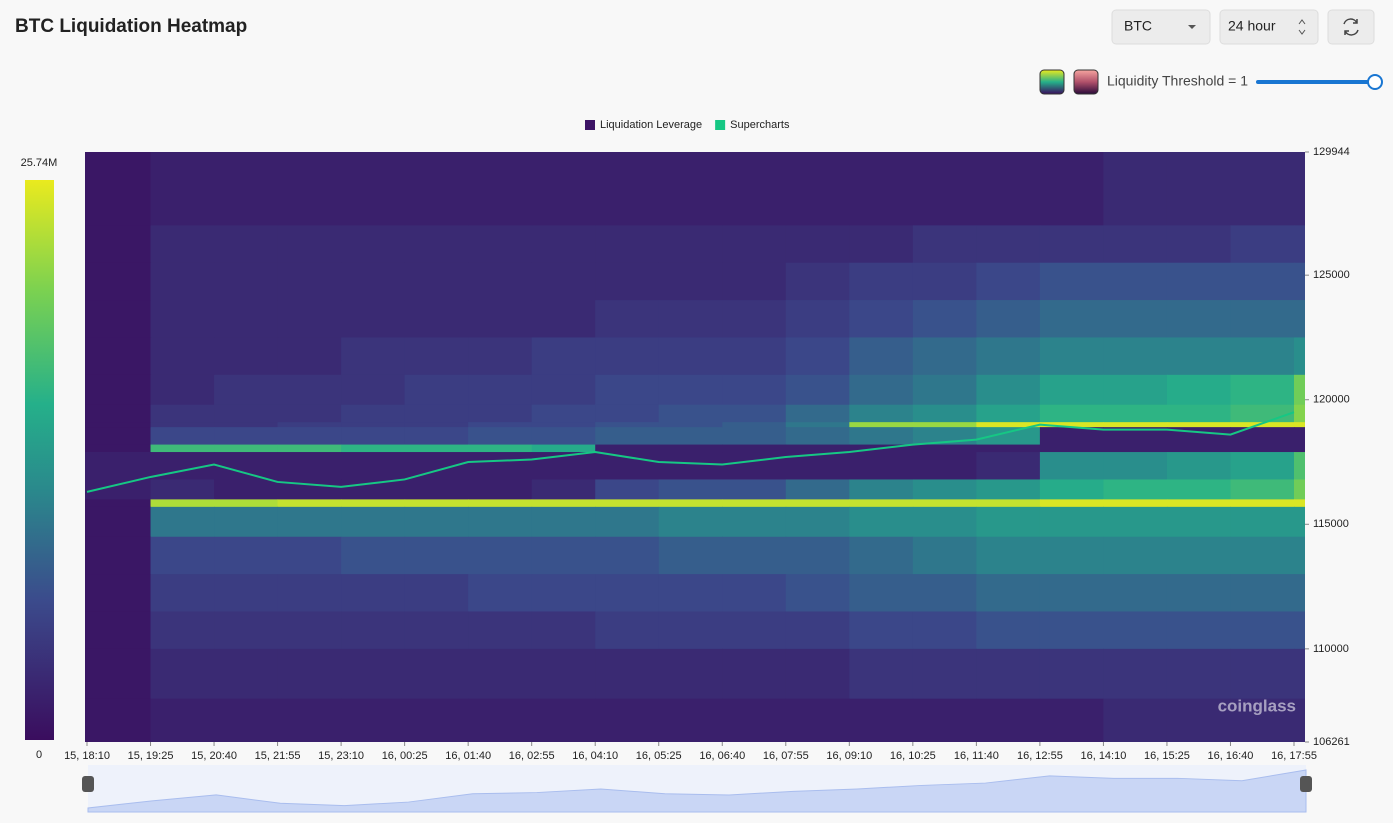  I want to click on threshold-label: Liquidity Threshold = 1, so click(1177, 81).